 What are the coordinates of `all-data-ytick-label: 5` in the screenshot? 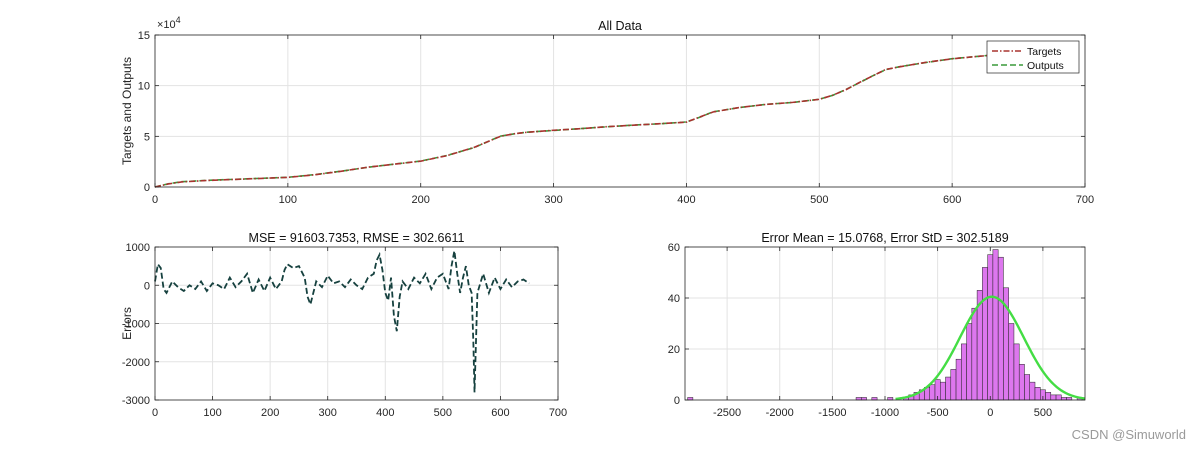 It's located at (147, 137).